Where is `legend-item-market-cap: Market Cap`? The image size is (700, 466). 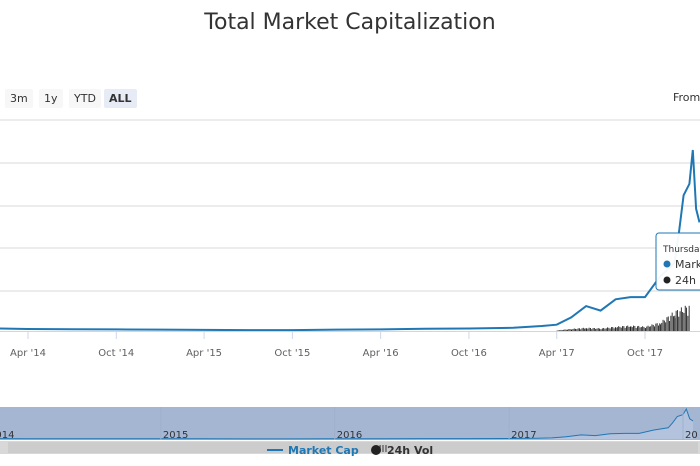
legend-item-market-cap: Market Cap is located at coordinates (313, 450).